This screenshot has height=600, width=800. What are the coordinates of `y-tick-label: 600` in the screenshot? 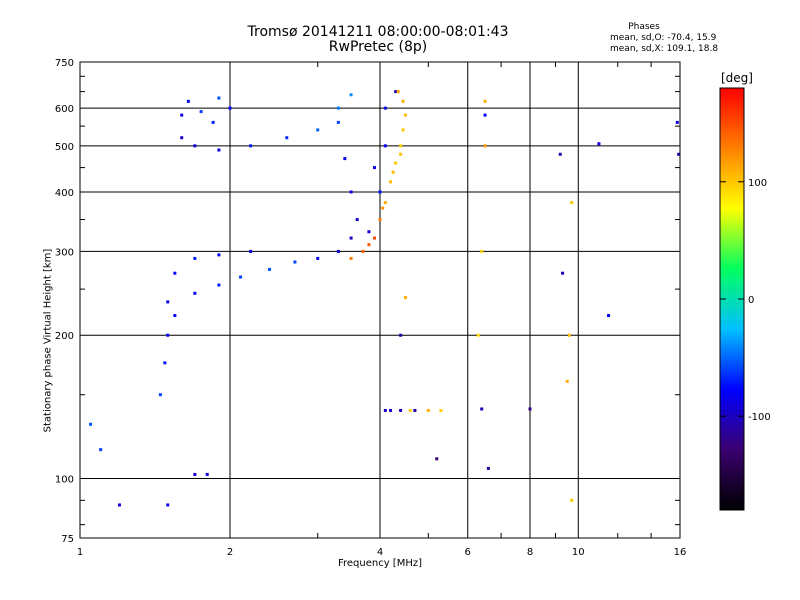 It's located at (64, 109).